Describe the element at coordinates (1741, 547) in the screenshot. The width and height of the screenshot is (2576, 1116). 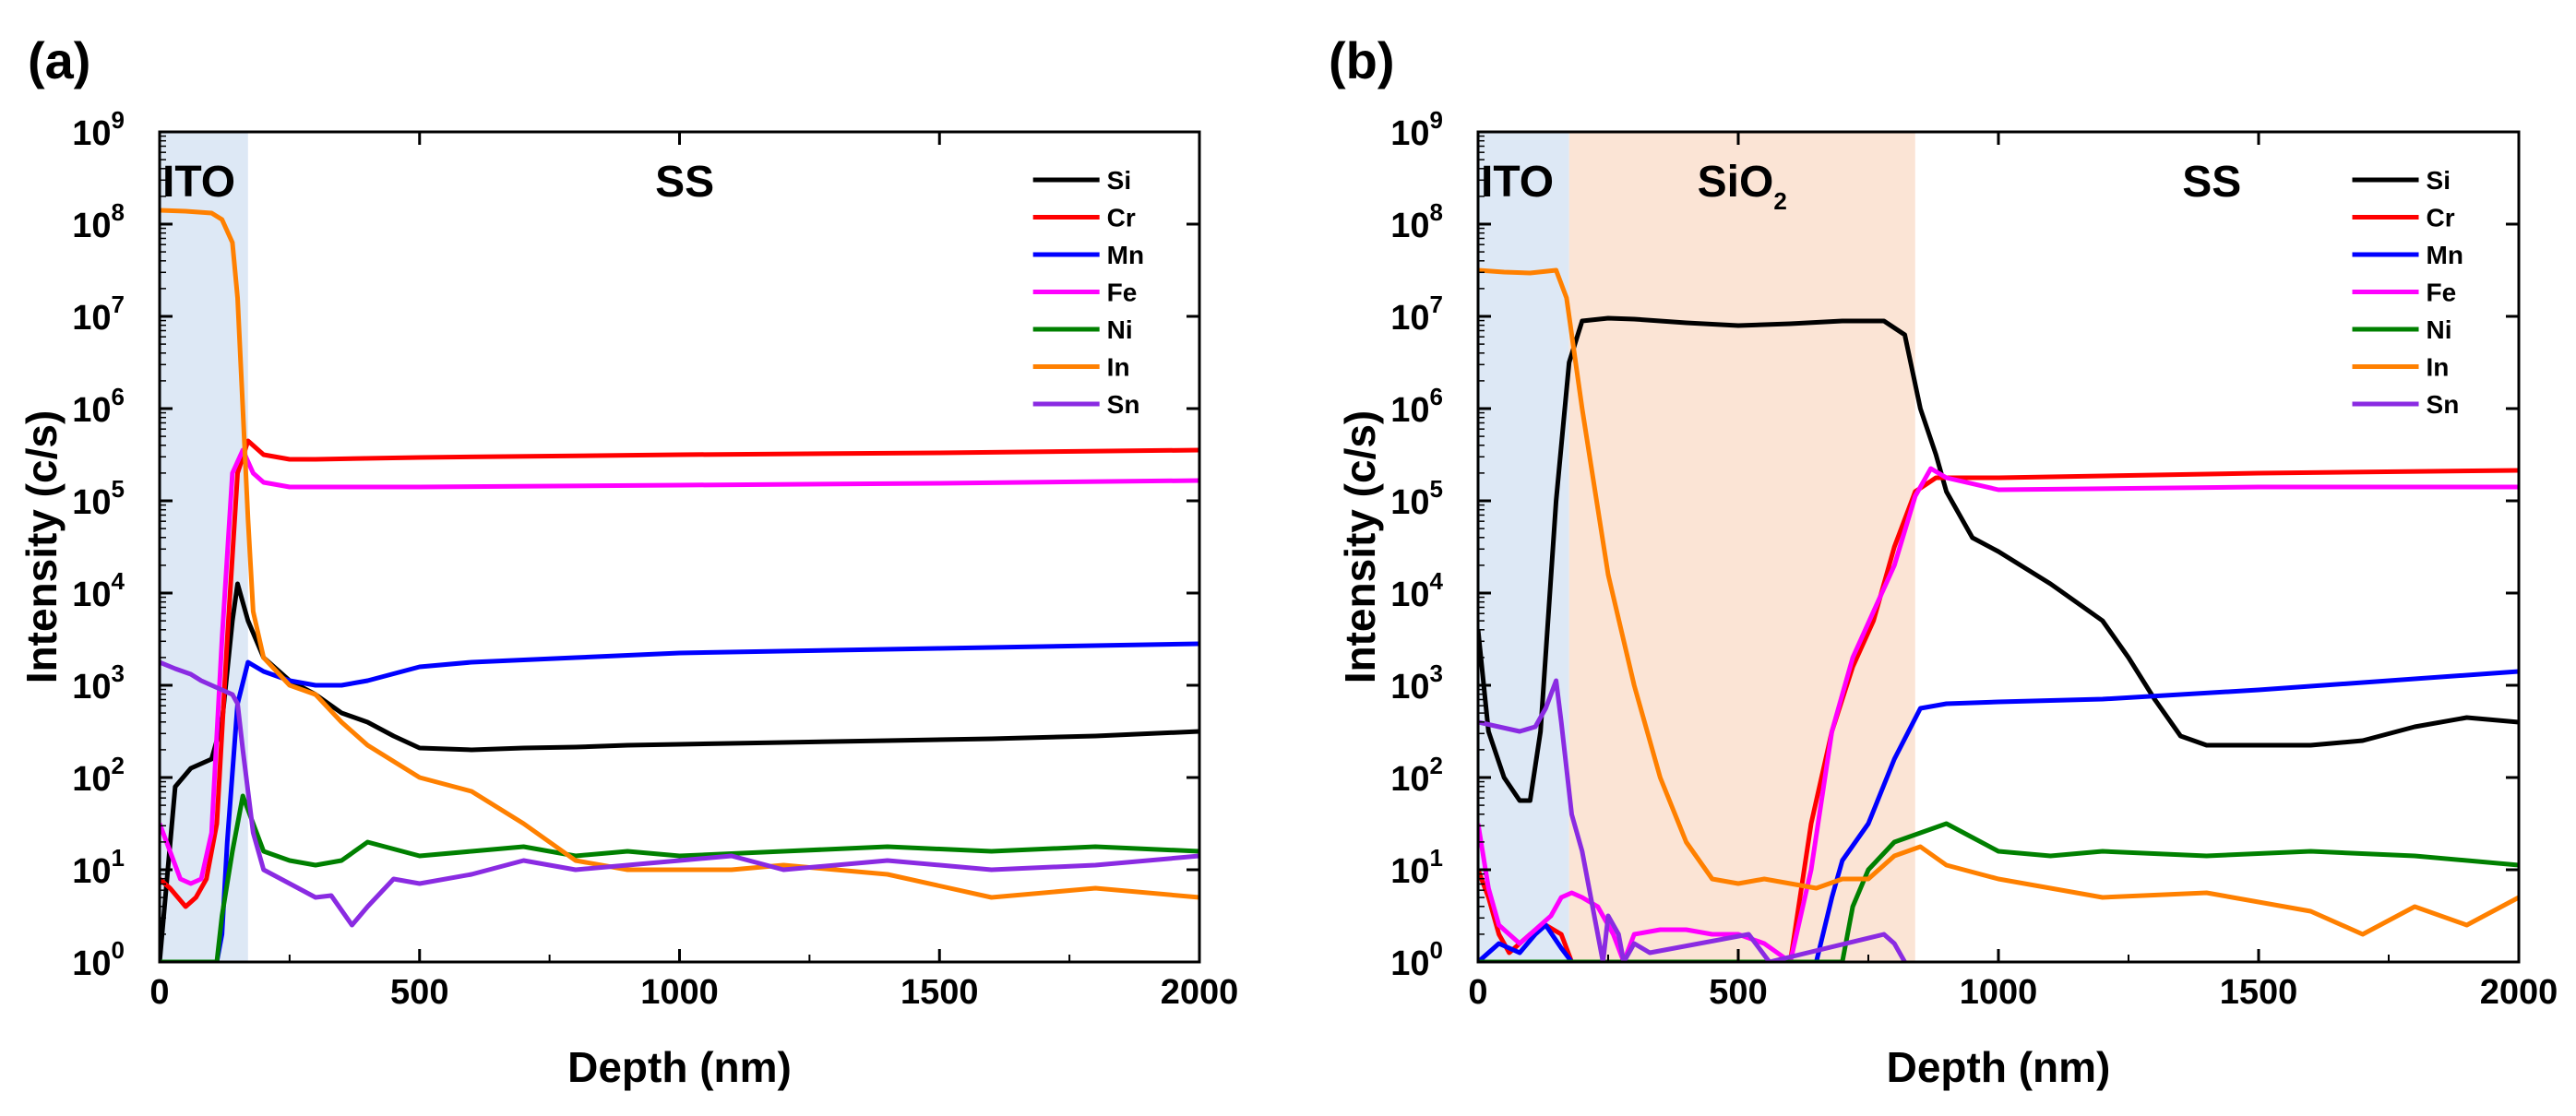
I see `region-band-sio` at that location.